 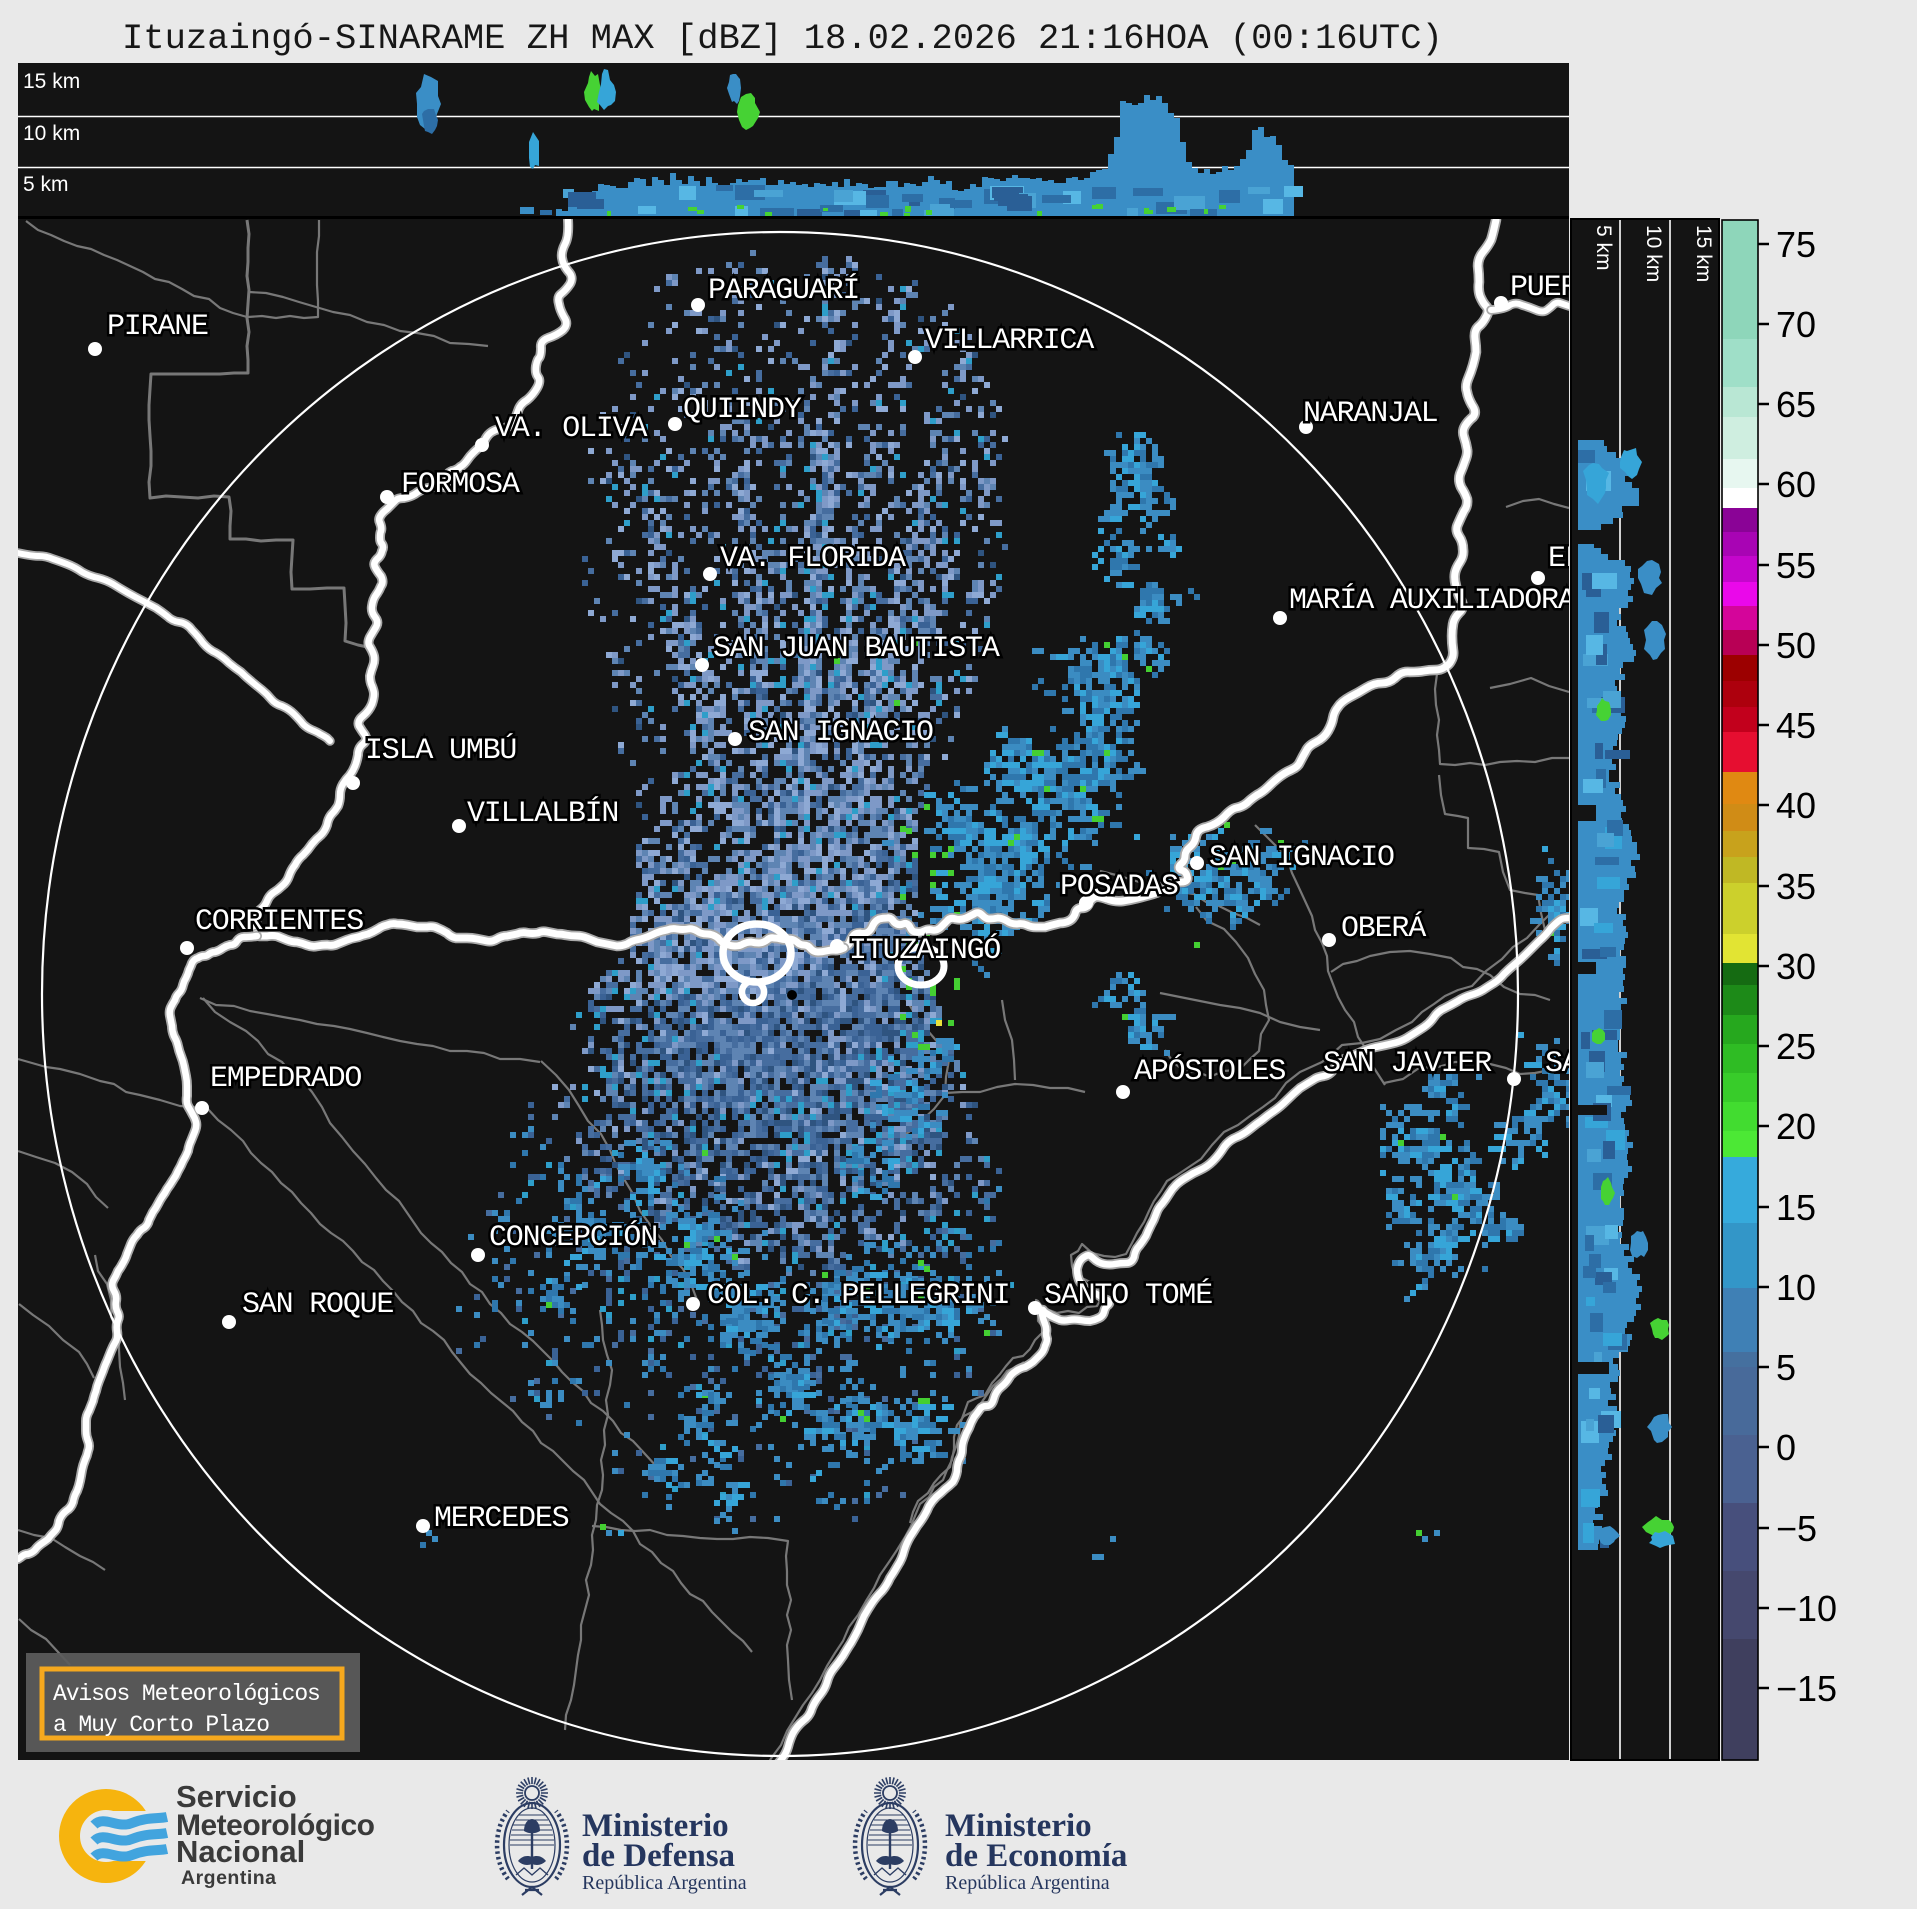 What do you see at coordinates (542, 813) in the screenshot?
I see `svg-text: VILLALBÍN` at bounding box center [542, 813].